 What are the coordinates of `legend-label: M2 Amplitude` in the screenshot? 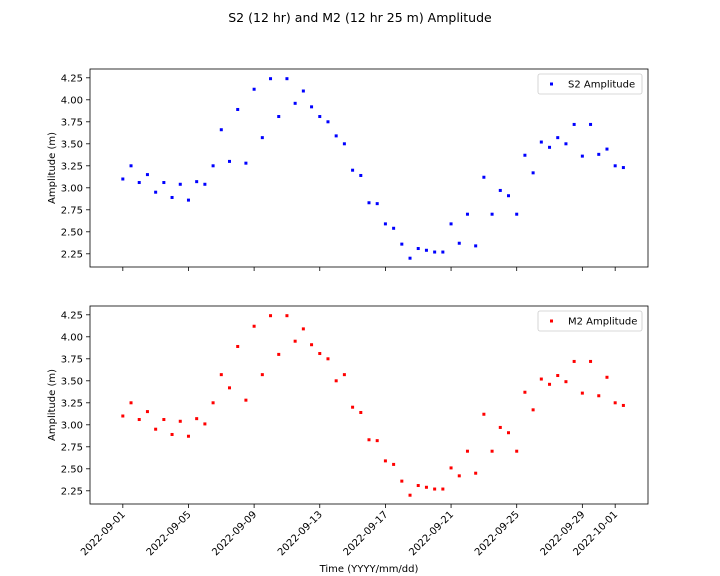 It's located at (602, 322).